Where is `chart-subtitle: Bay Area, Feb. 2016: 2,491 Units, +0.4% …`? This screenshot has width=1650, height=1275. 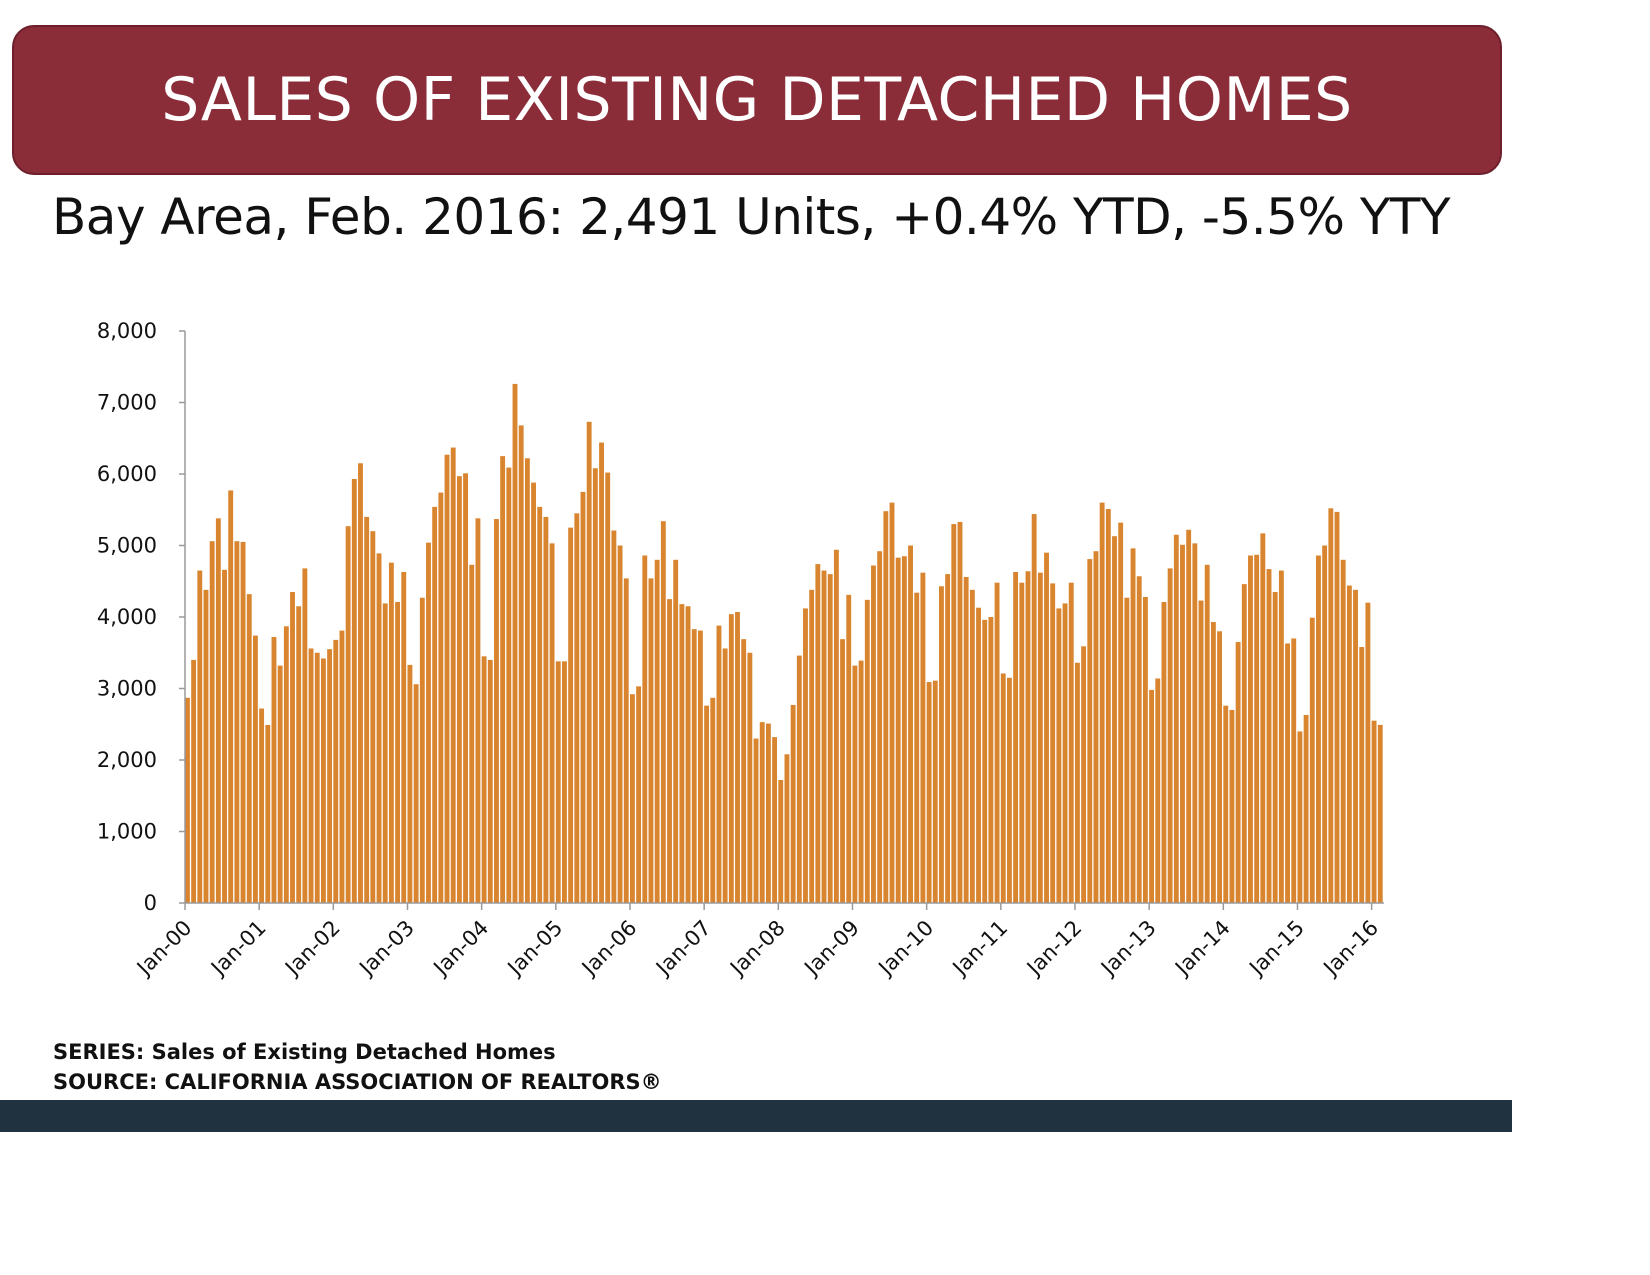
chart-subtitle: Bay Area, Feb. 2016: 2,491 Units, +0.4% … is located at coordinates (751, 217).